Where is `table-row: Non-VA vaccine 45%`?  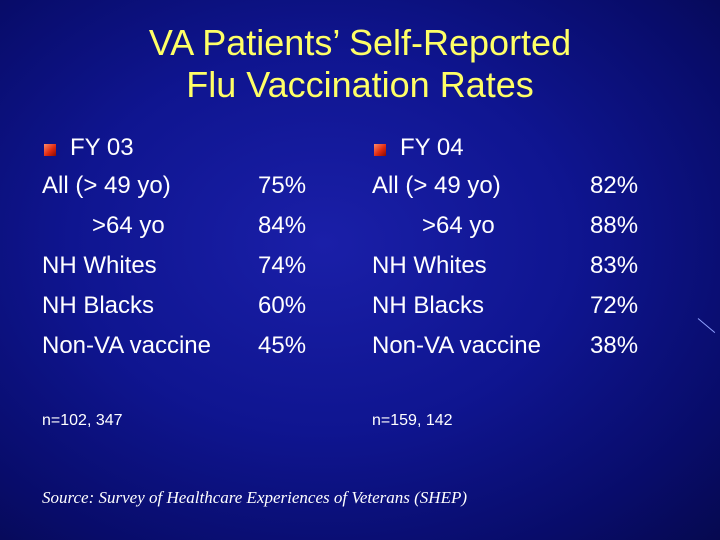
table-row: Non-VA vaccine 45% is located at coordinates (192, 348).